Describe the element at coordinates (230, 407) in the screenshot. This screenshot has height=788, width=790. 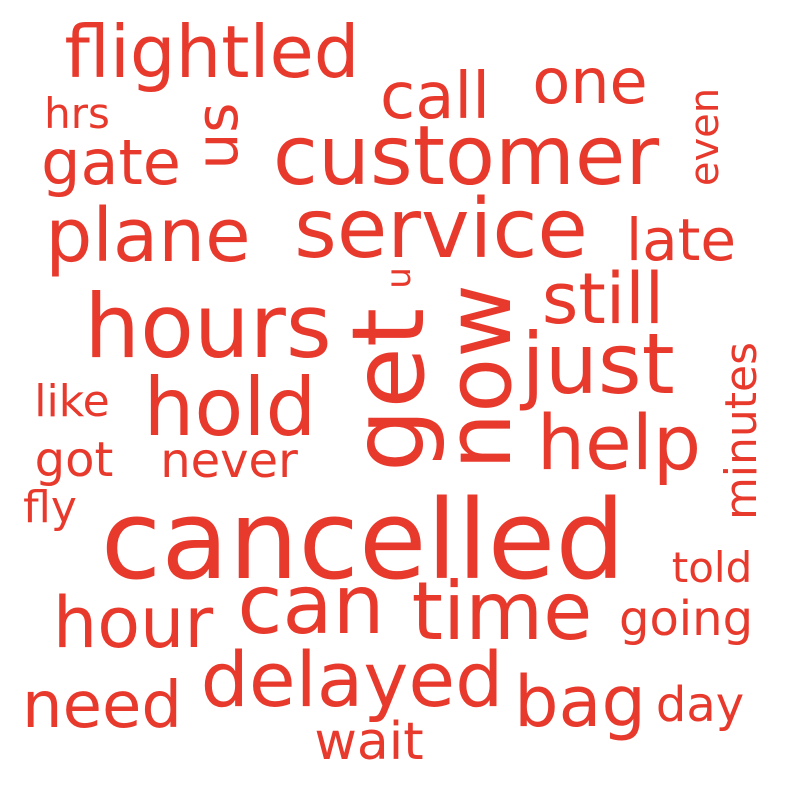
I see `word-hold: hold` at that location.